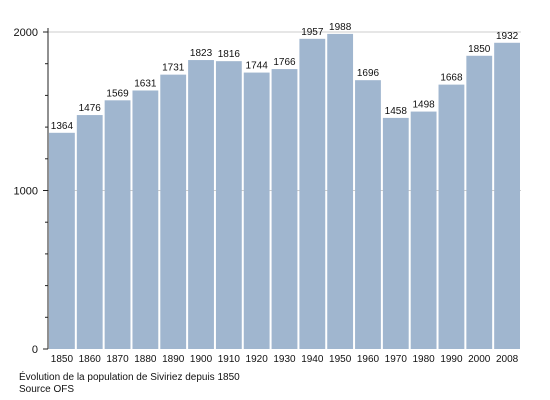 This screenshot has height=400, width=550. I want to click on x-tick-label: 1980, so click(423, 359).